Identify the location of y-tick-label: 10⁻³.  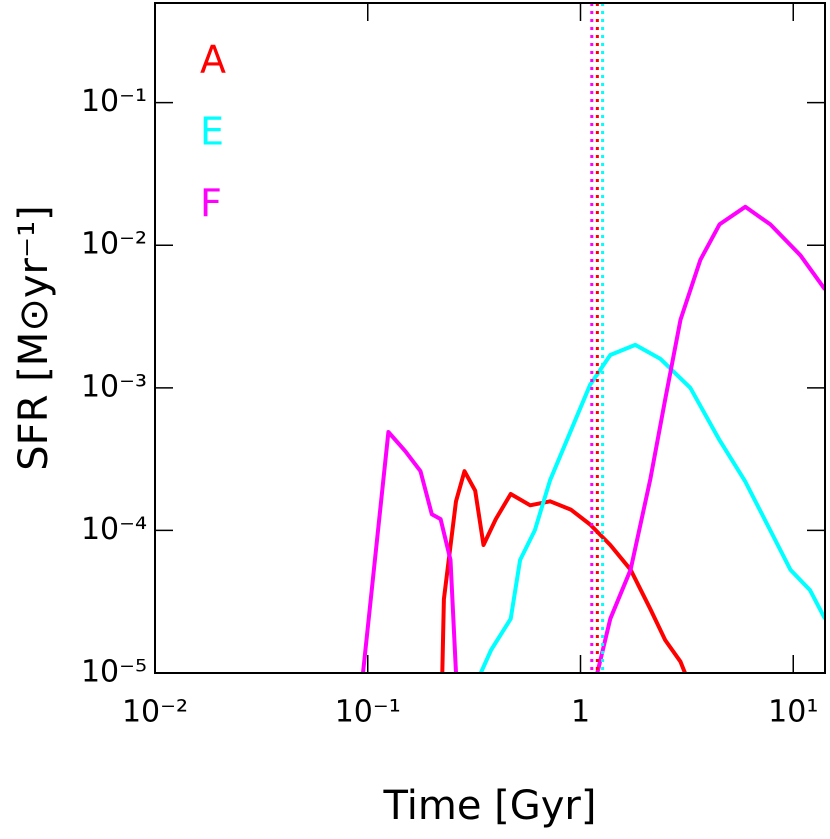
(114, 386).